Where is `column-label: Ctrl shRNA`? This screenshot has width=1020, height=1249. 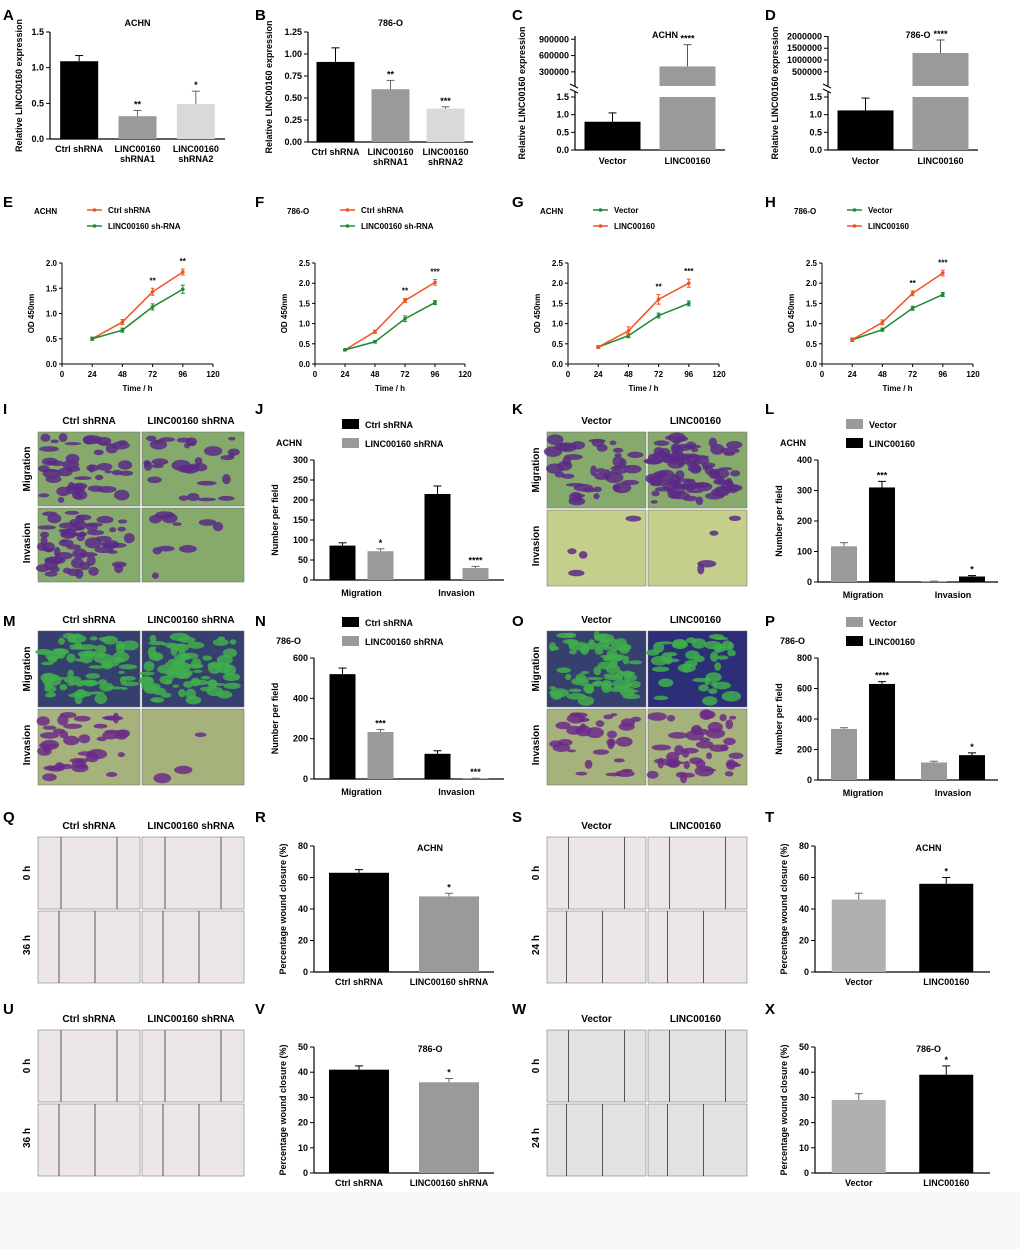 column-label: Ctrl shRNA is located at coordinates (88, 826).